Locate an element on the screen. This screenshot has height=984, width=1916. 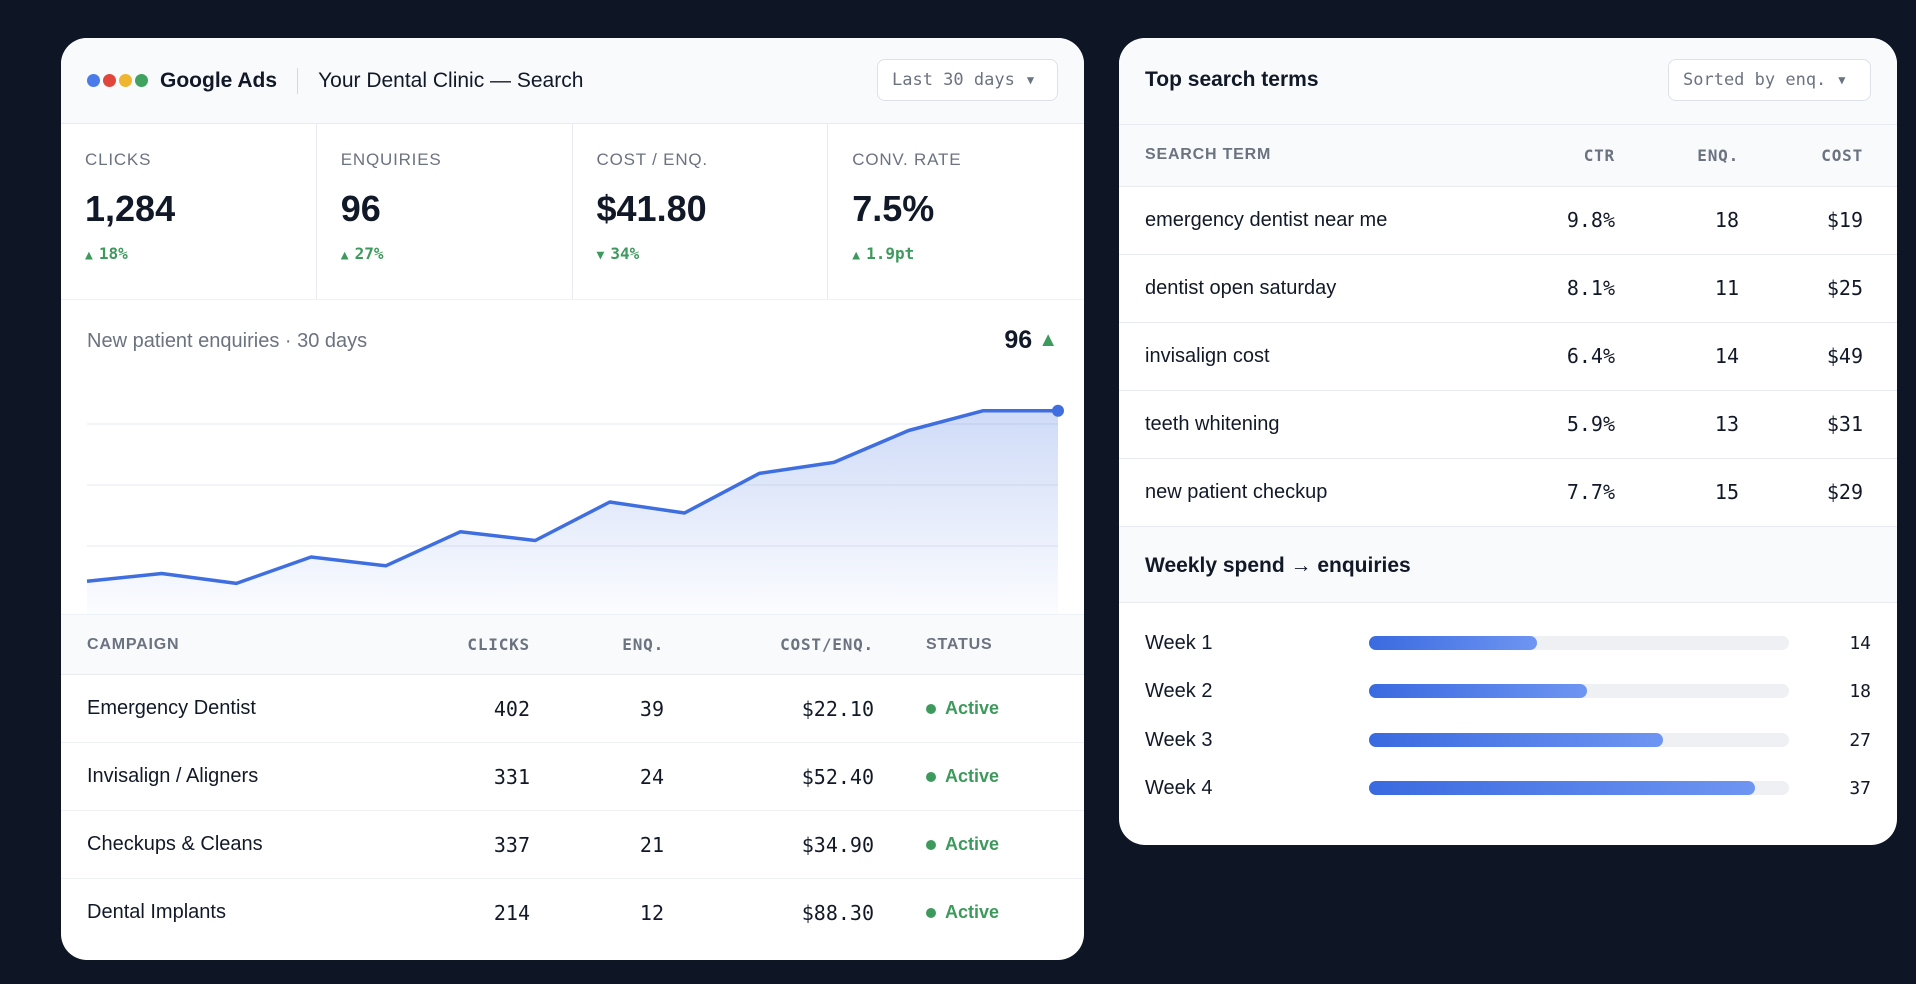
date-range-select: Last 30 days ▼ is located at coordinates (967, 80).